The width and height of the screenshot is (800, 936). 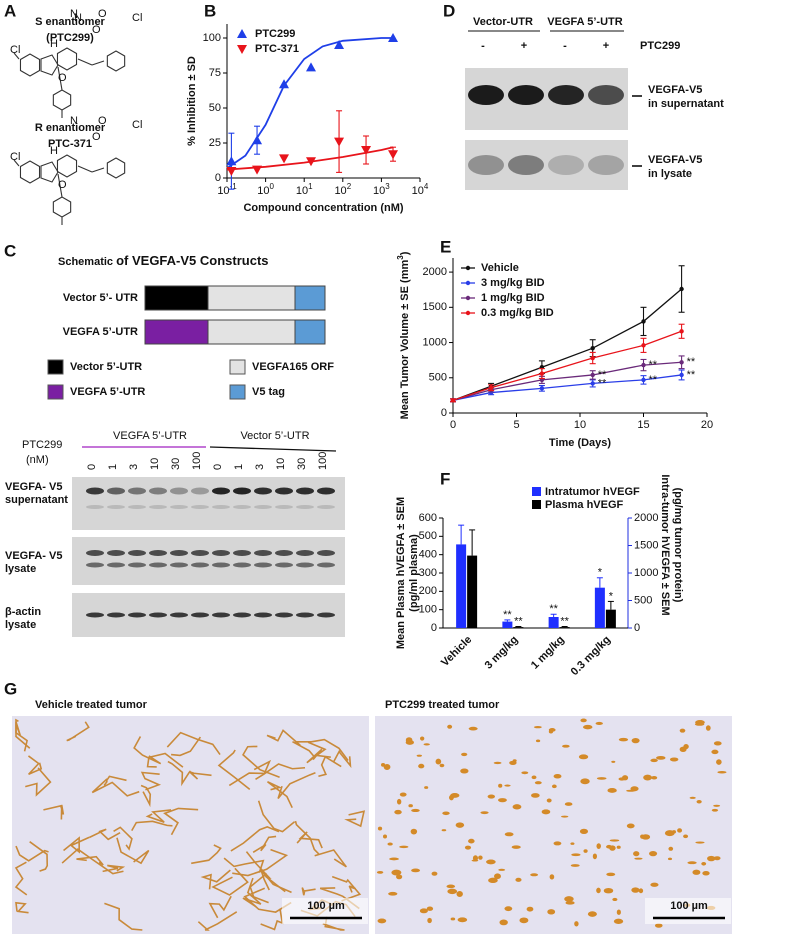 I want to click on legend-label: Vehicle, so click(x=500, y=268).